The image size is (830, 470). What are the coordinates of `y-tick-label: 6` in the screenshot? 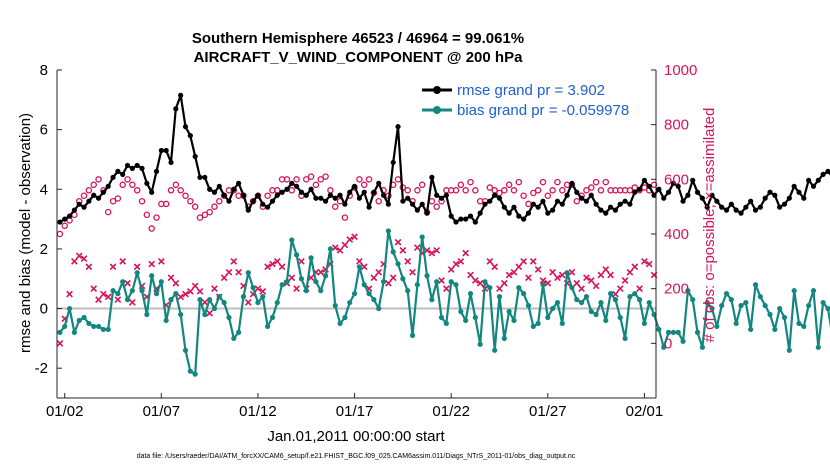 It's located at (44, 130).